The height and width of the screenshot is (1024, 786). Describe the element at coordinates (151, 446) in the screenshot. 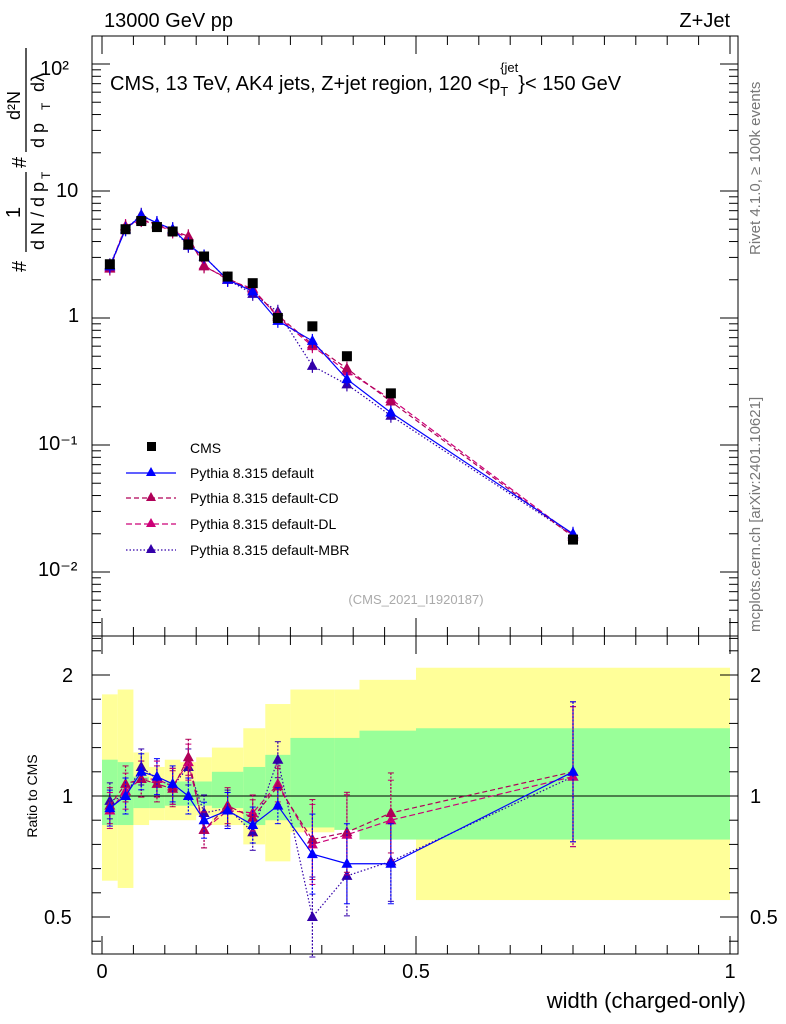

I see `legend-marker-cms` at that location.